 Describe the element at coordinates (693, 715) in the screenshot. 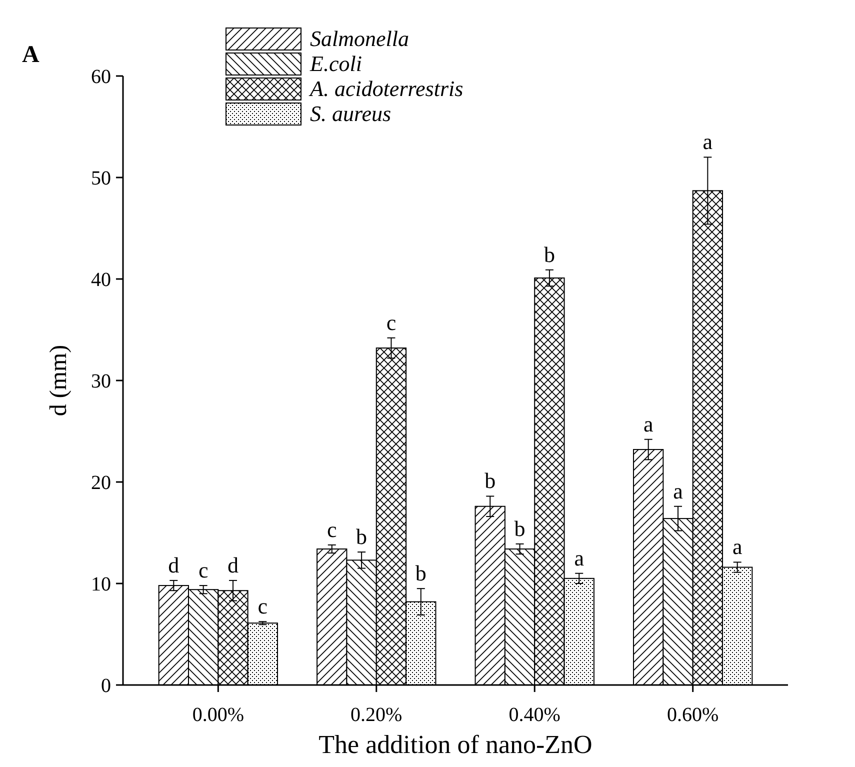

I see `x-tick-label: 0.60%` at that location.